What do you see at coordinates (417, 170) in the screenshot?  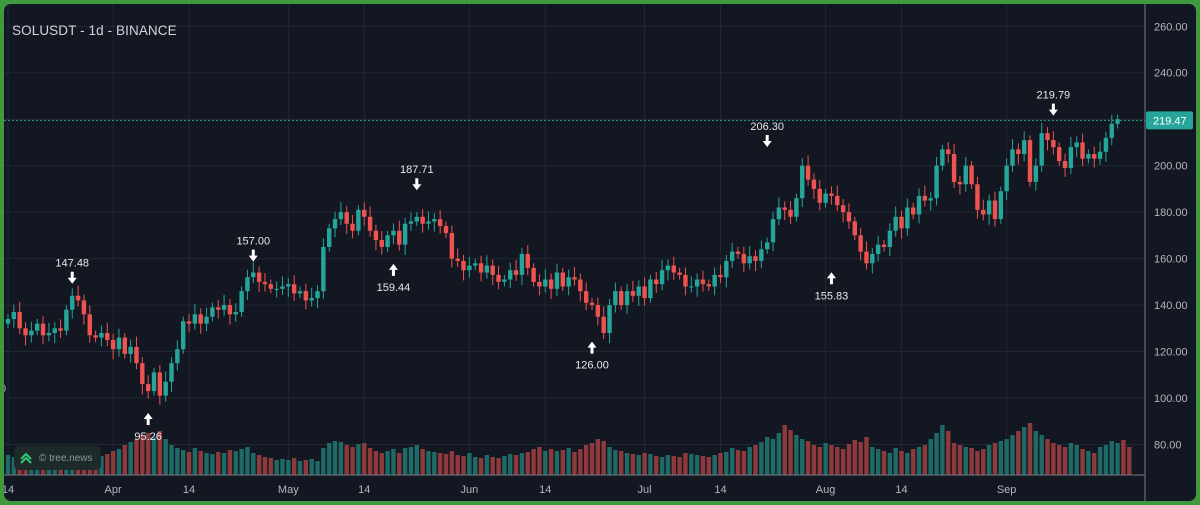 I see `annotation-label: 187.71` at bounding box center [417, 170].